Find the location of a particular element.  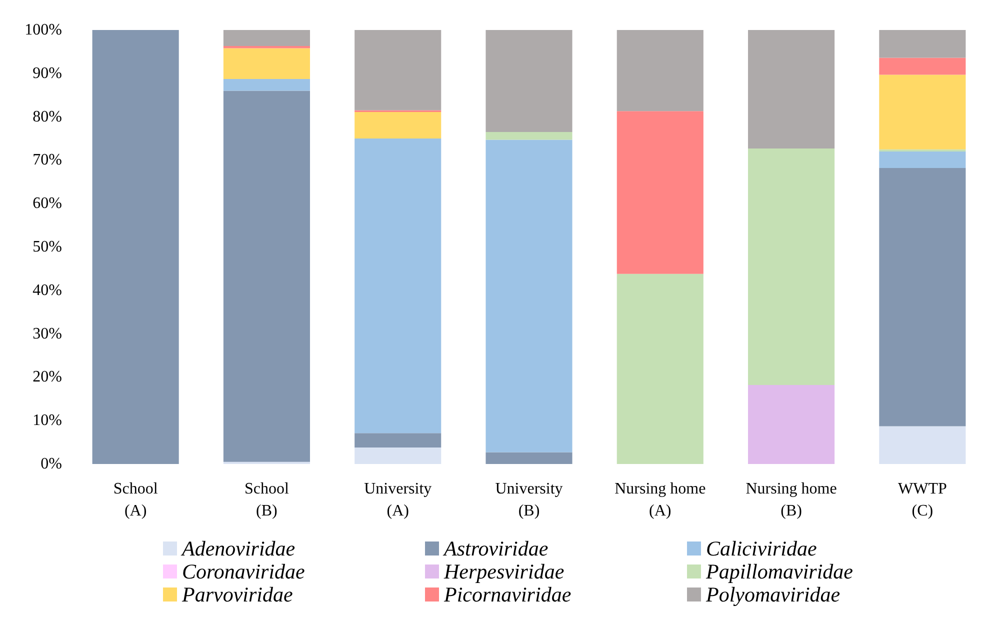

x-tick-label: Nursing home (A) is located at coordinates (660, 500).